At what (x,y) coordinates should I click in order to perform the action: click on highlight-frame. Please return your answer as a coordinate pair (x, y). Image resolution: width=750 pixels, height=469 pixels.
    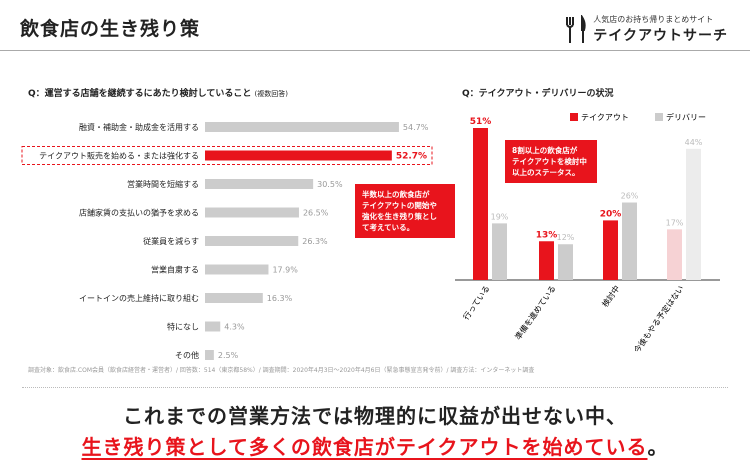
    Looking at the image, I should click on (227, 155).